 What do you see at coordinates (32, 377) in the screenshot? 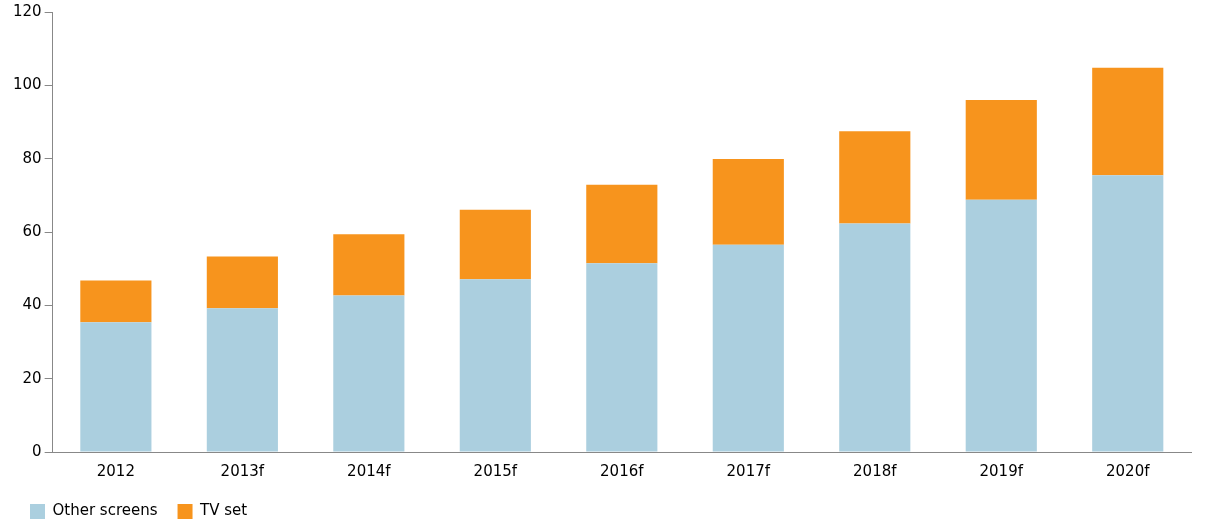
I see `y-tick-label: 20` at bounding box center [32, 377].